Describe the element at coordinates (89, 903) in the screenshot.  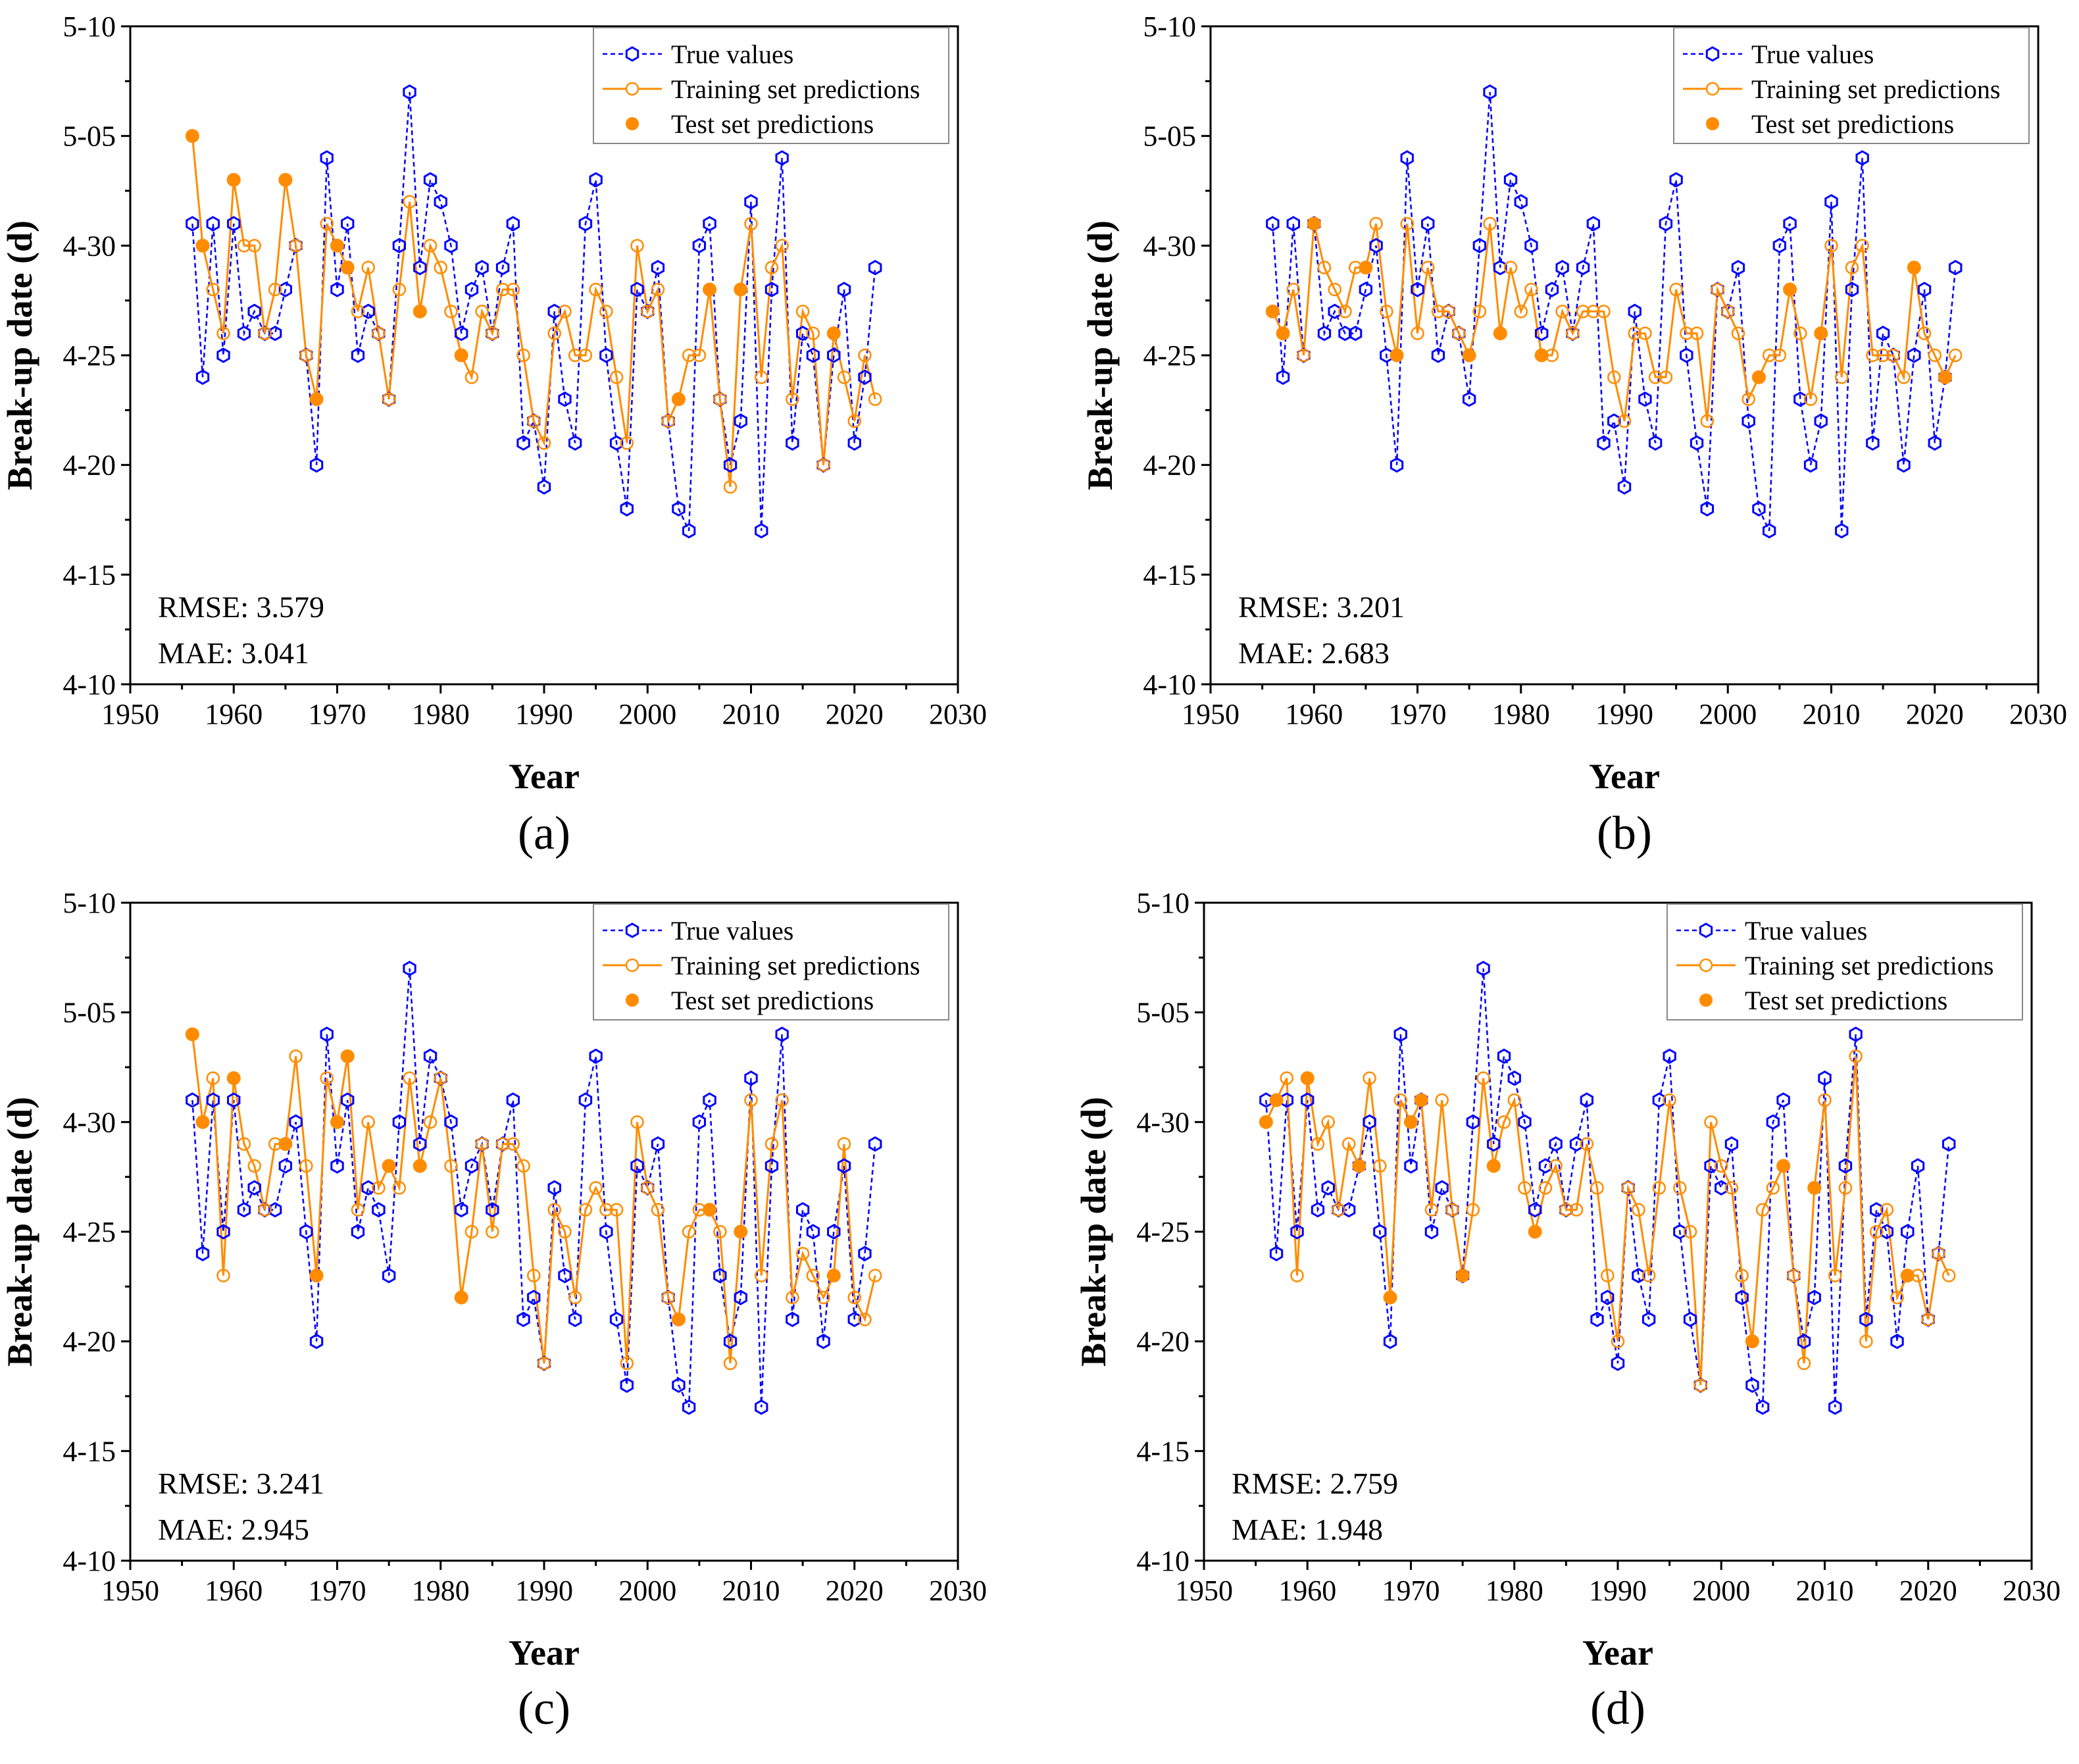
I see `y-tick-label: 5-10` at that location.